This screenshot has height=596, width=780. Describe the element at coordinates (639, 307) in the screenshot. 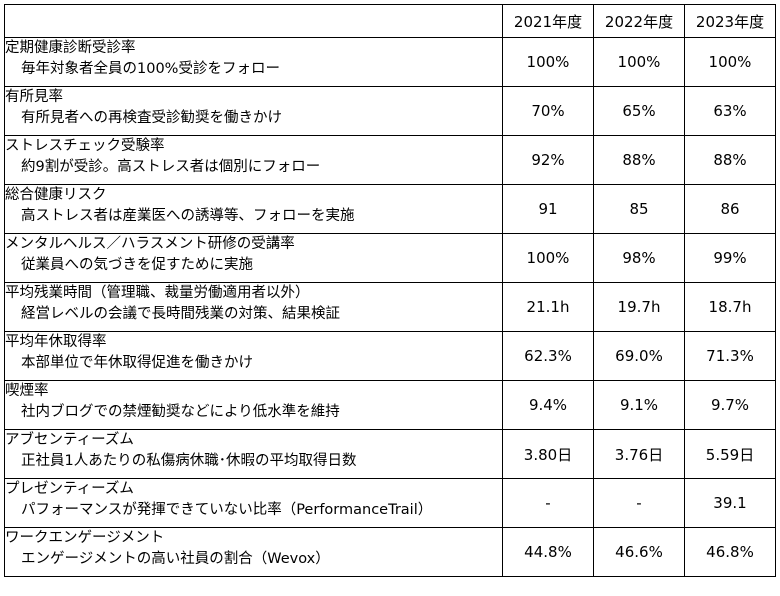

I see `metric-value-2022: 19.7h` at that location.